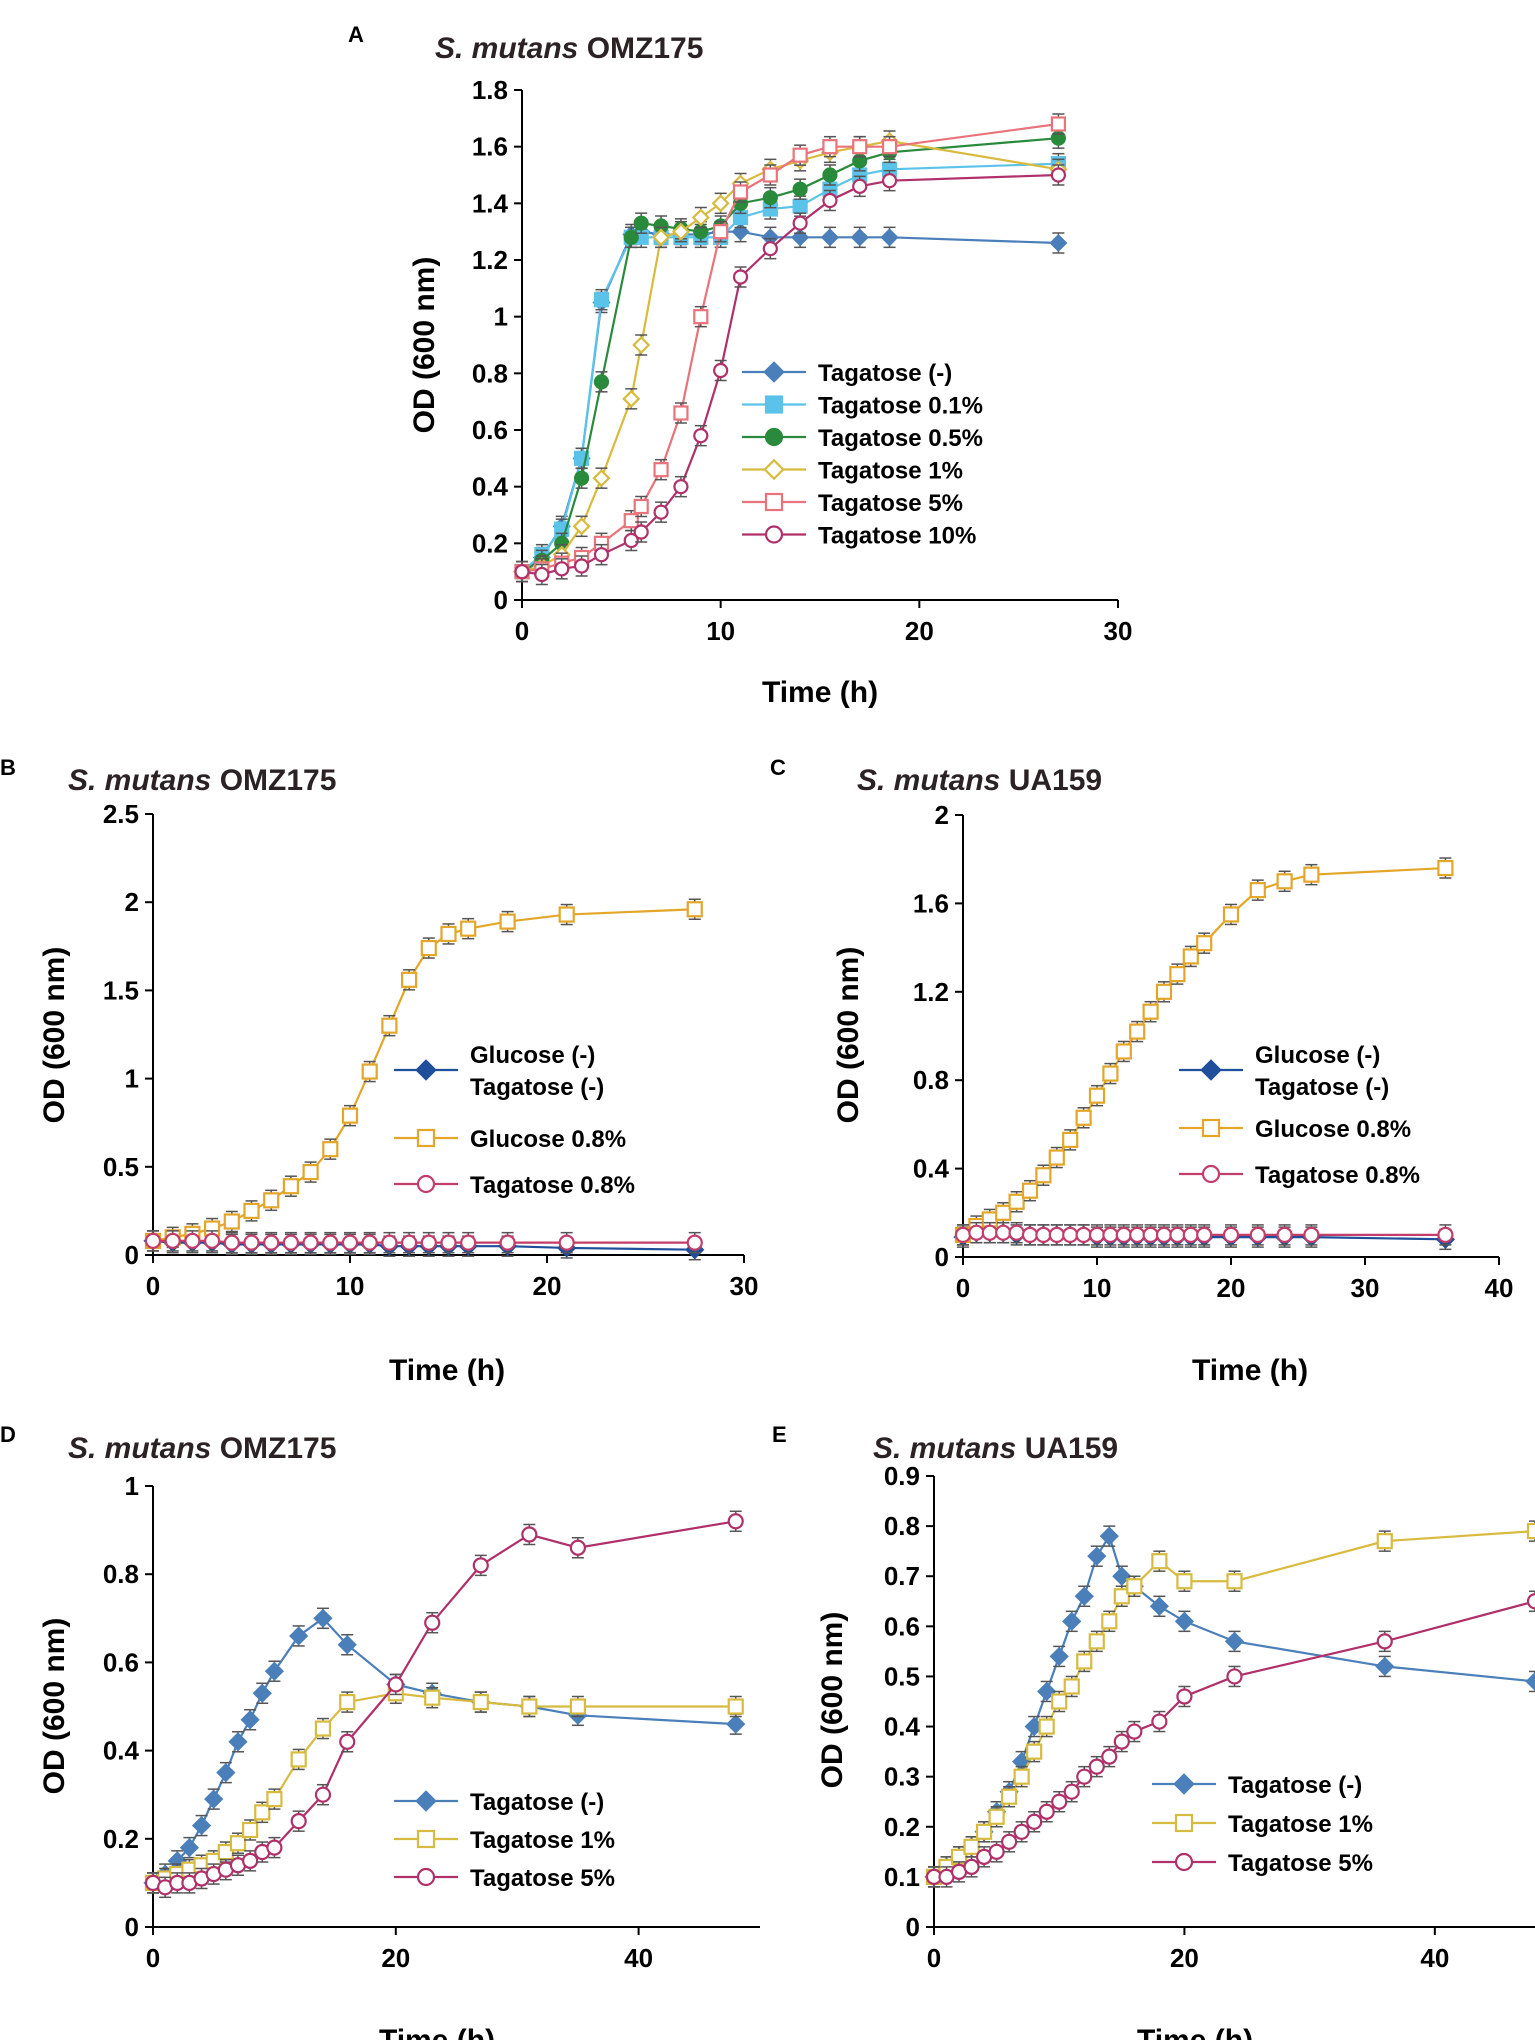  Describe the element at coordinates (552, 1185) in the screenshot. I see `legend-label: Tagatose 0.8%` at that location.